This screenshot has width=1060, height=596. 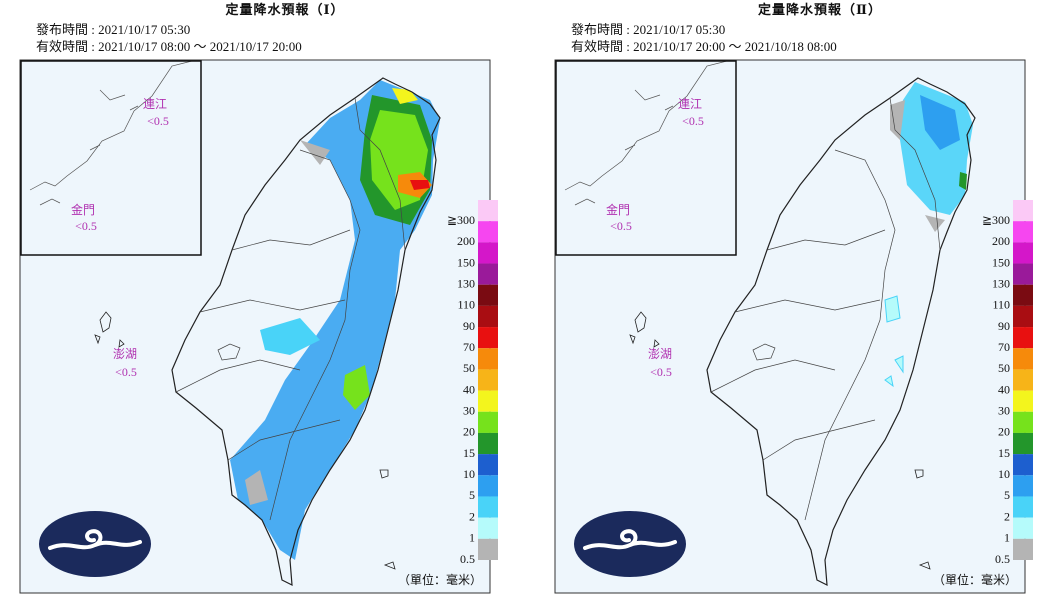 What do you see at coordinates (819, 9) in the screenshot?
I see `panel-title: 定量降水預報（Ⅱ）` at bounding box center [819, 9].